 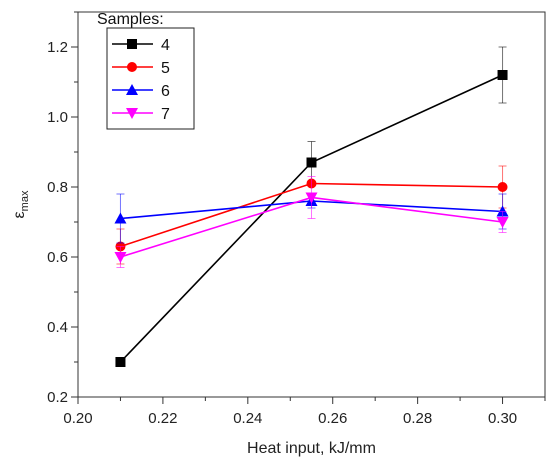 What do you see at coordinates (57, 47) in the screenshot?
I see `y-tick-label: 1.2` at bounding box center [57, 47].